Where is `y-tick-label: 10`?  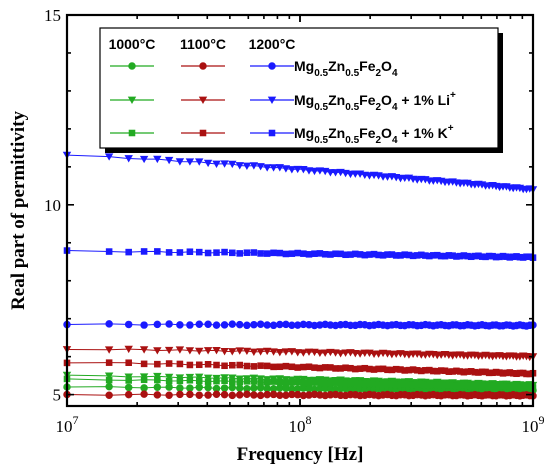
y-tick-label: 10 is located at coordinates (52, 205).